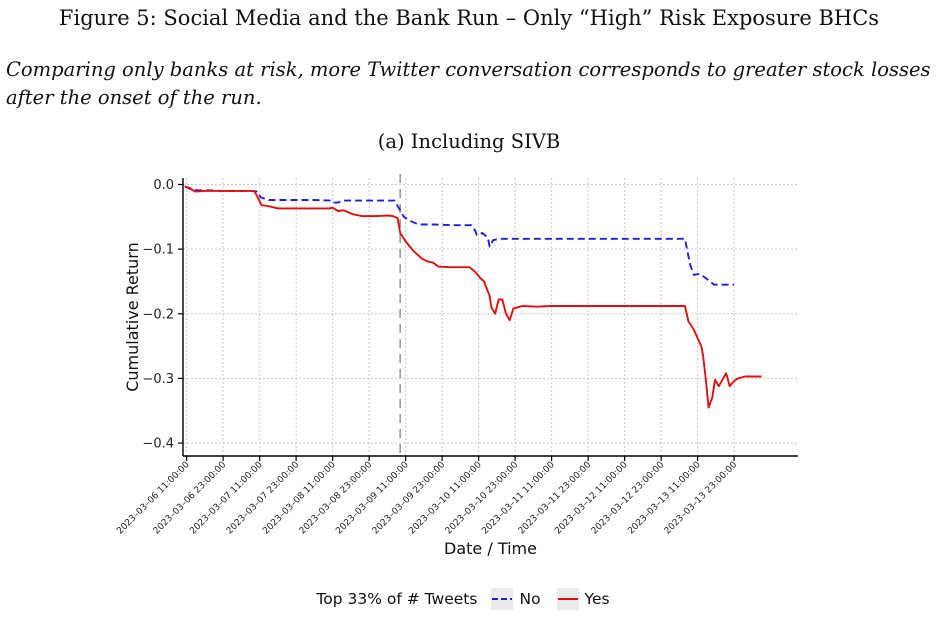 Image resolution: width=938 pixels, height=624 pixels. What do you see at coordinates (158, 379) in the screenshot?
I see `y-tick-label: −0.3` at bounding box center [158, 379].